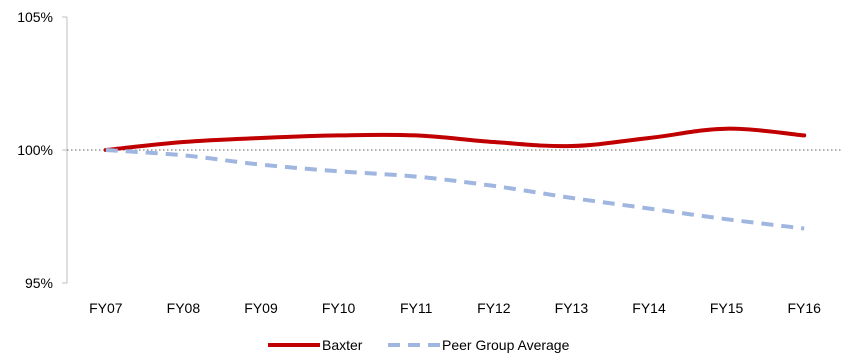 This screenshot has width=847, height=360. I want to click on y-tick-label: 100%, so click(35, 150).